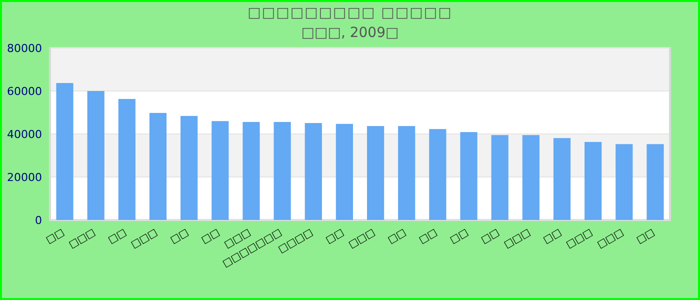 This screenshot has height=300, width=700. Describe the element at coordinates (24, 48) in the screenshot. I see `y-tick-label: 80000` at that location.